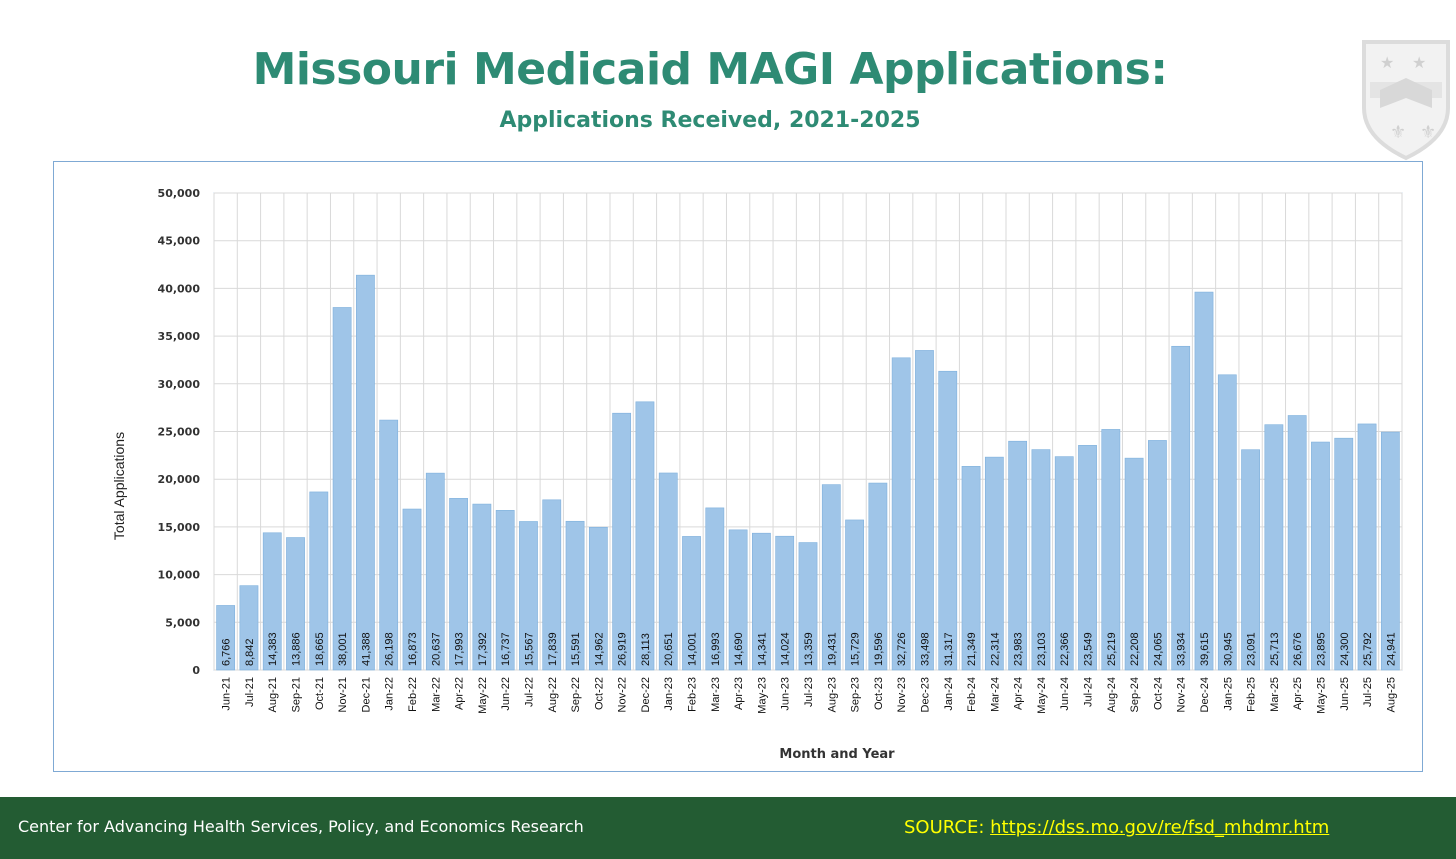 The height and width of the screenshot is (859, 1456). I want to click on x-tick-label: Jul-24, so click(1089, 692).